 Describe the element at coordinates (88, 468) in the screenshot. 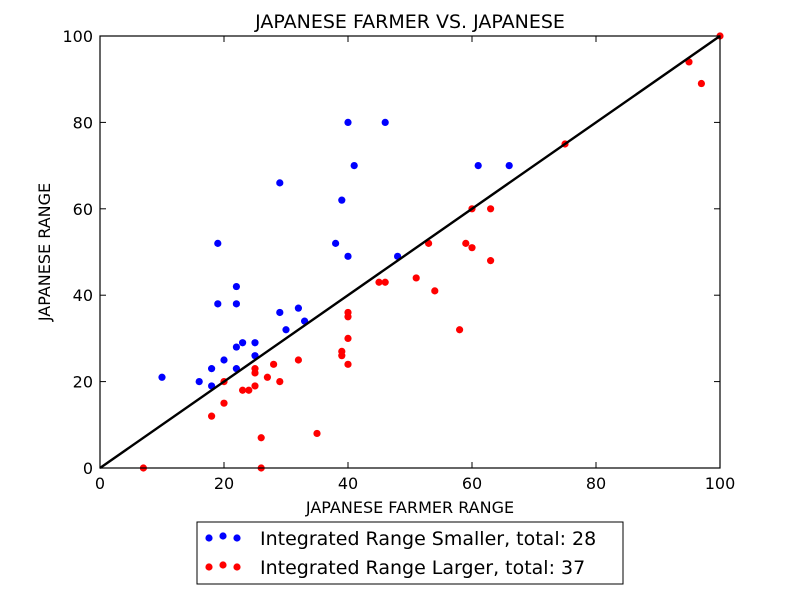

I see `y-tick-label-0: 0` at that location.